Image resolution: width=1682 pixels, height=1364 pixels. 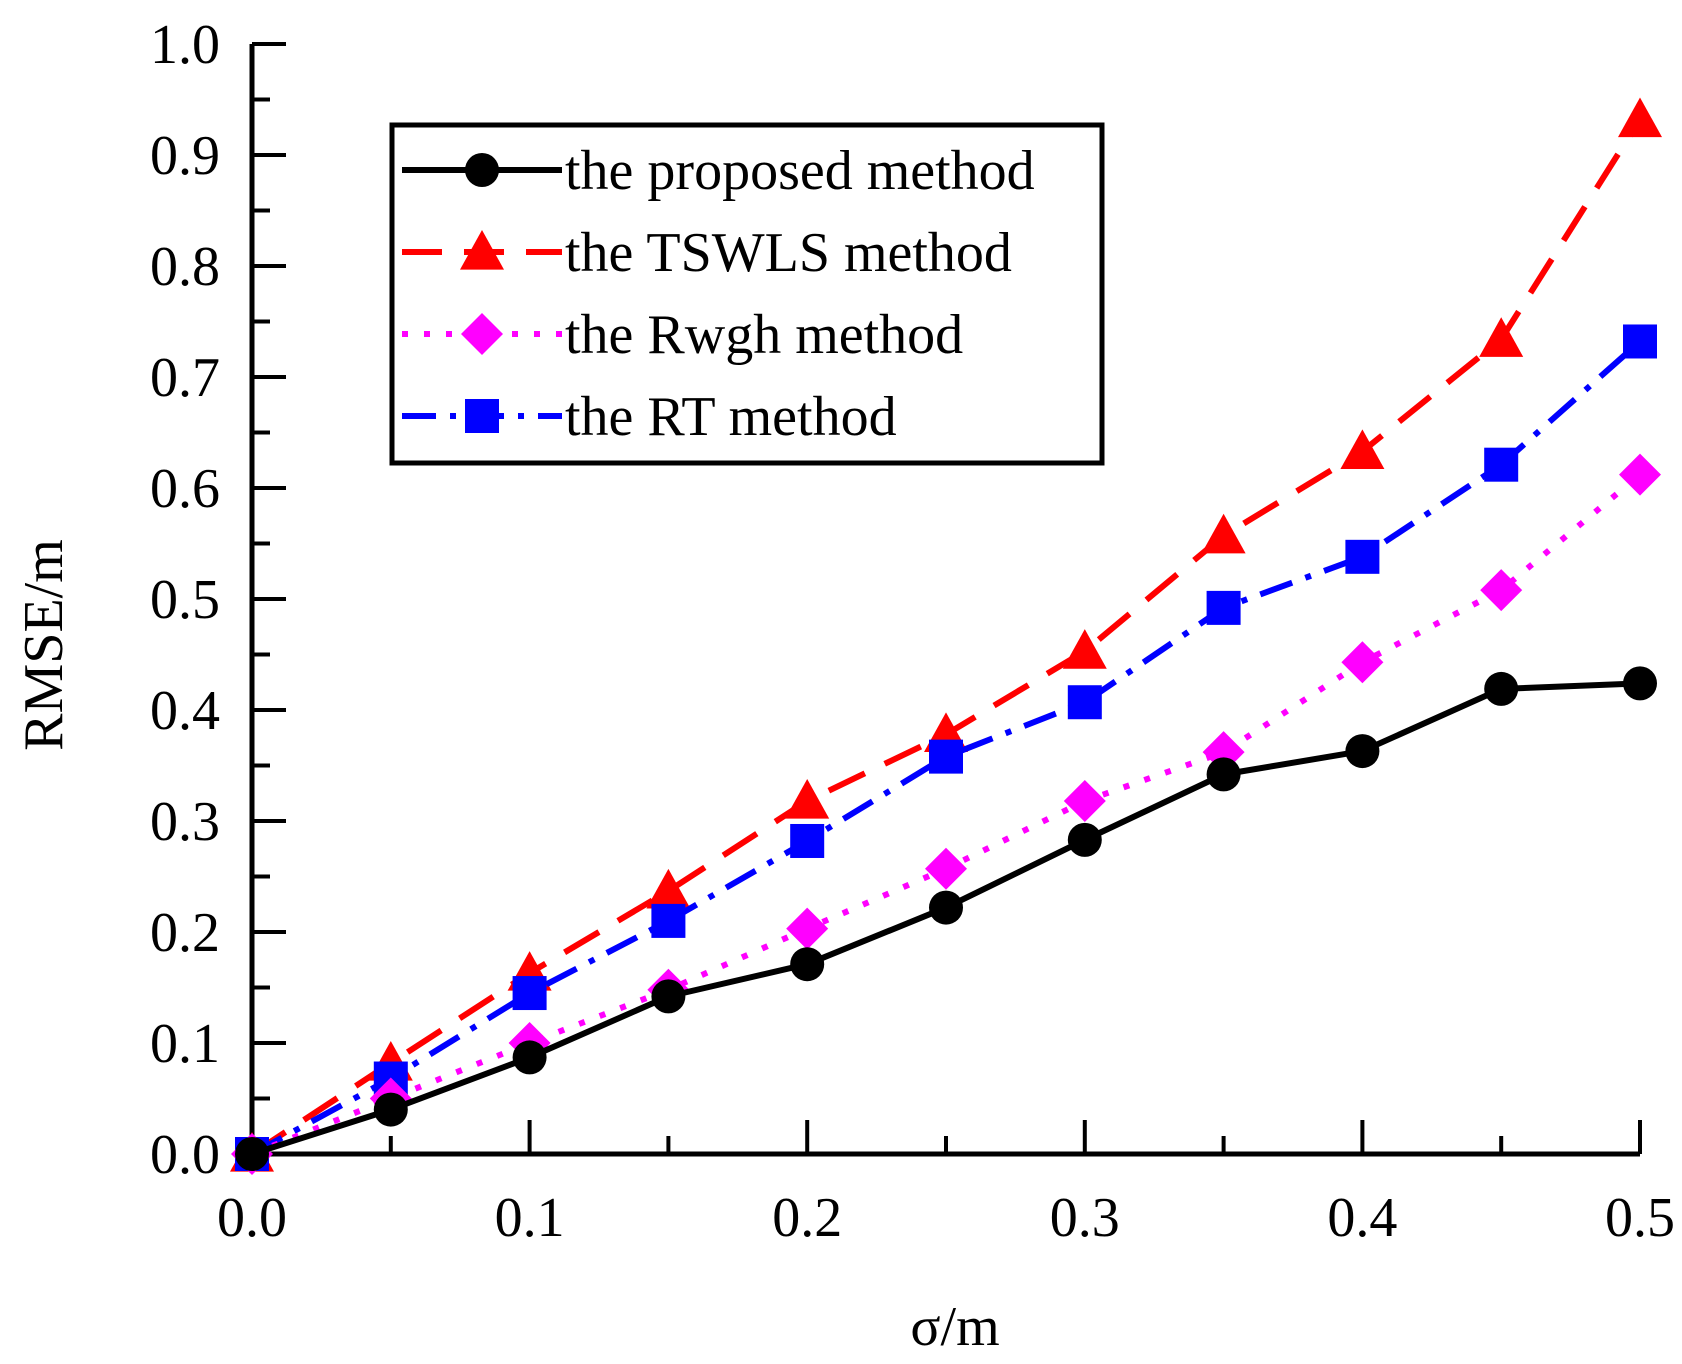 I want to click on y-tick-label: 0.8, so click(x=185, y=267).